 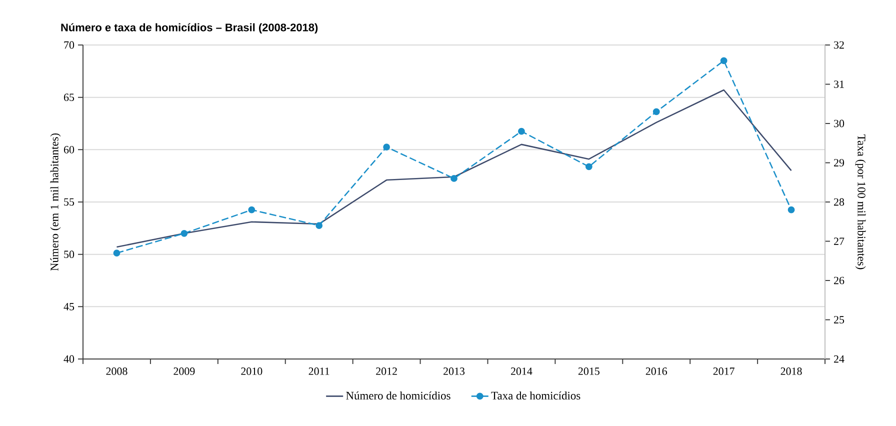 I want to click on x-tick-label: 2010, so click(x=251, y=371).